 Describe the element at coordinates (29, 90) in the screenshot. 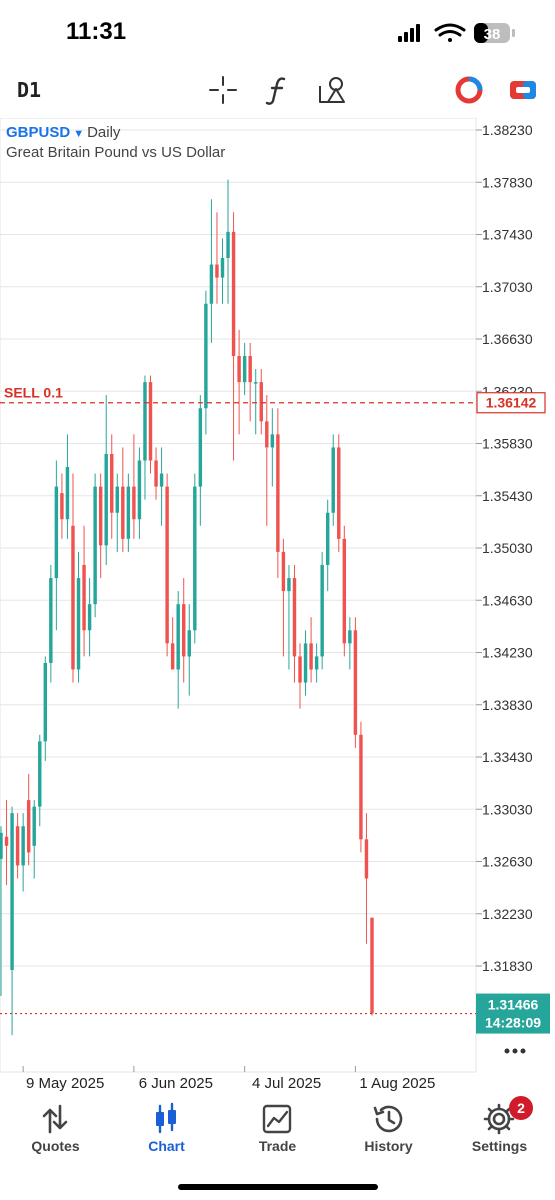

I see `timeframe-button: D1` at that location.